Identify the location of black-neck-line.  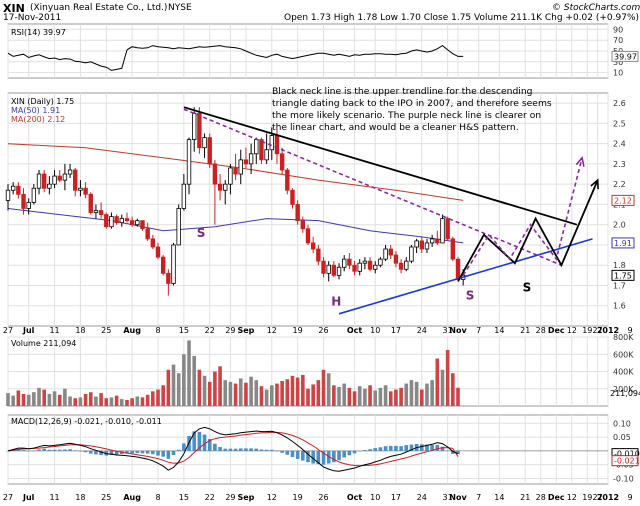
(380, 166).